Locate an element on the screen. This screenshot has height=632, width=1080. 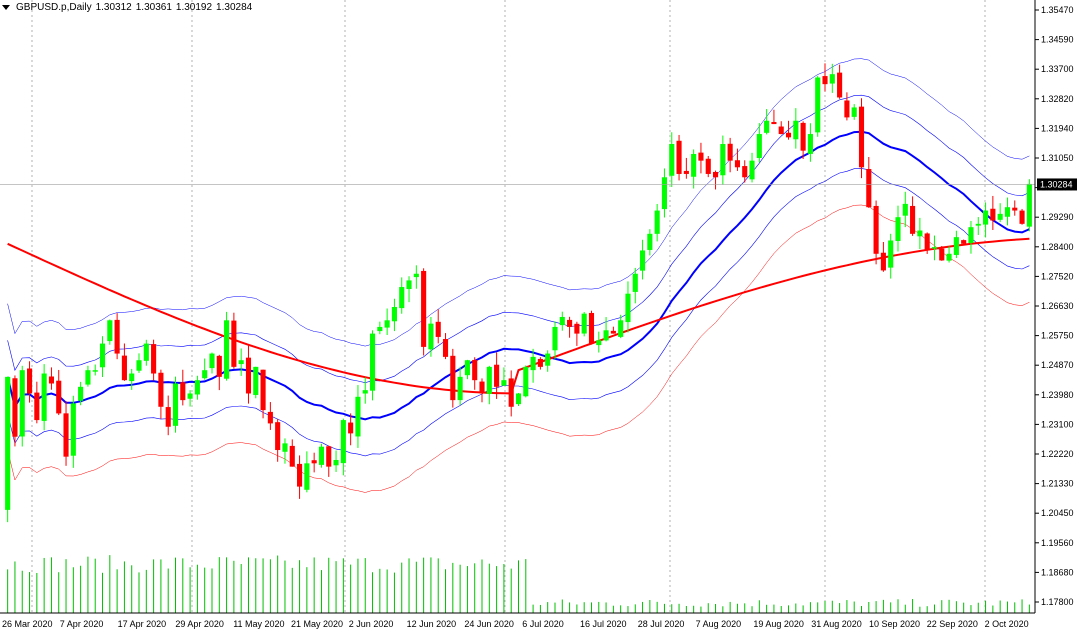
price-tag-label: 1.30284 is located at coordinates (1056, 184).